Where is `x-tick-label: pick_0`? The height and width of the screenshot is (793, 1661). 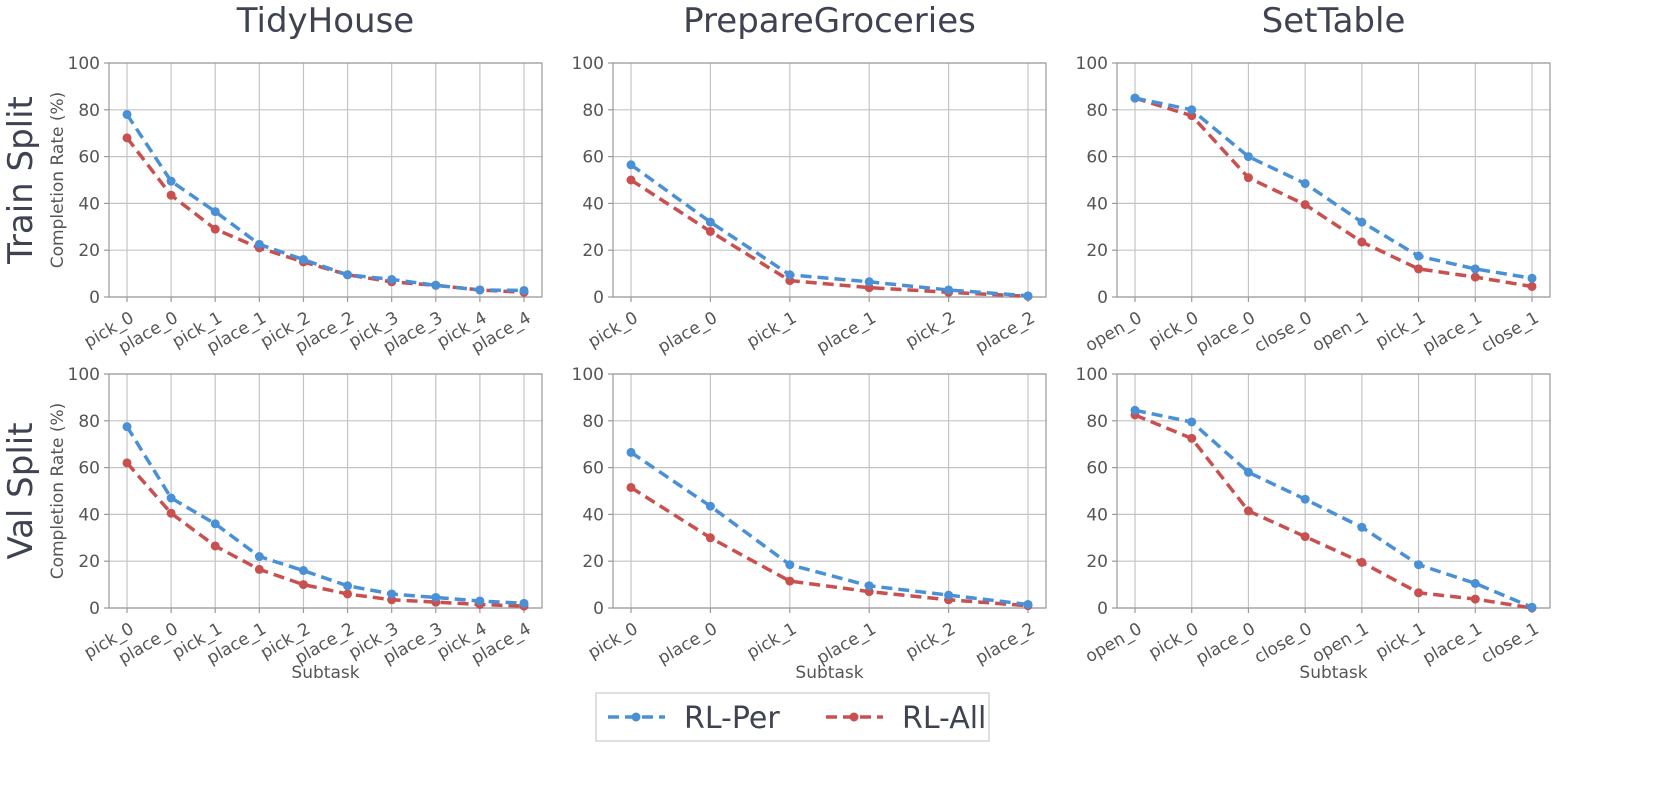
x-tick-label: pick_0 is located at coordinates (1173, 330).